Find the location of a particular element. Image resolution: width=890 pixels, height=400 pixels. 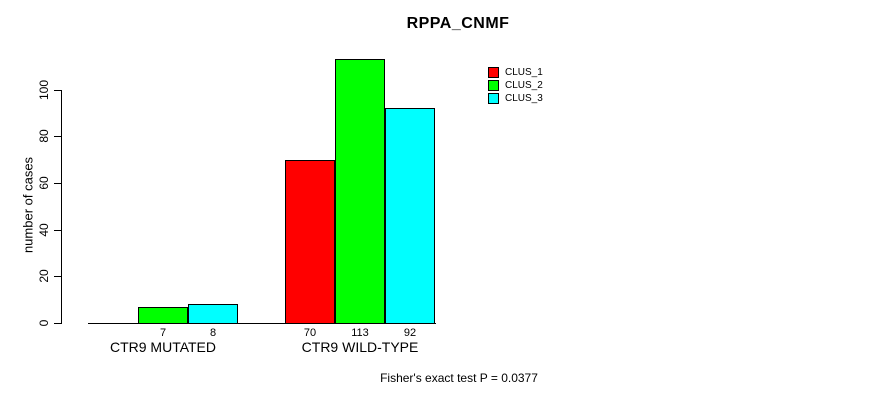

category-label: CTR9 WILD-TYPE is located at coordinates (360, 347).